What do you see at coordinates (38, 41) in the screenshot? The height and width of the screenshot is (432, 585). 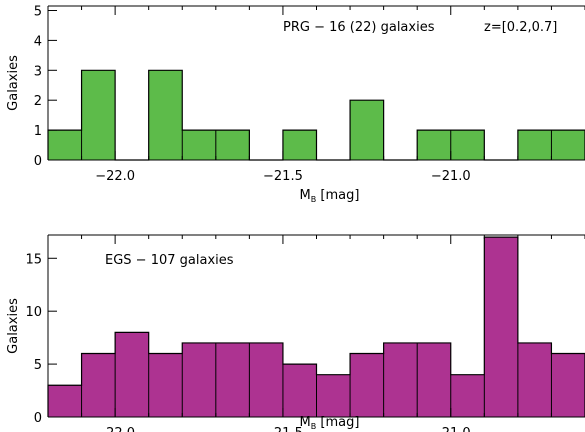 I see `y-tick-label: 4` at bounding box center [38, 41].